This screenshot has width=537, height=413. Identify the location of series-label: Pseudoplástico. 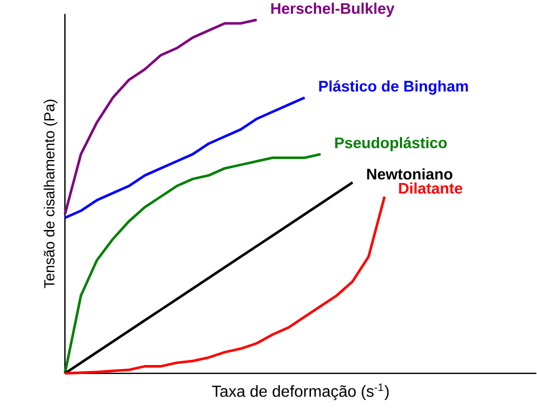
(391, 144).